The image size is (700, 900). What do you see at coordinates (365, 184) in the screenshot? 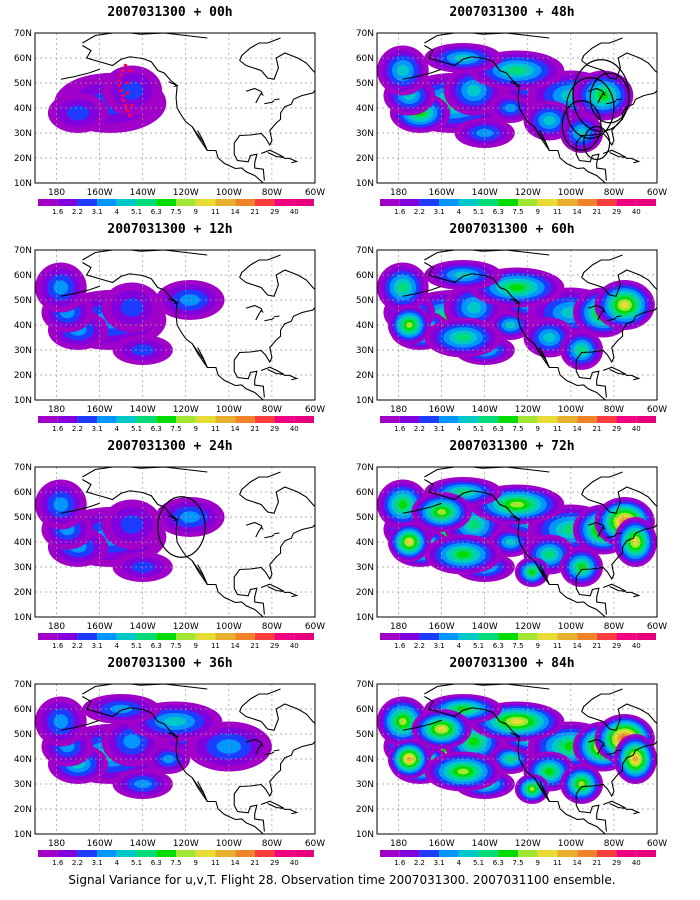
I see `lat-tick-label: 10N` at bounding box center [365, 184].